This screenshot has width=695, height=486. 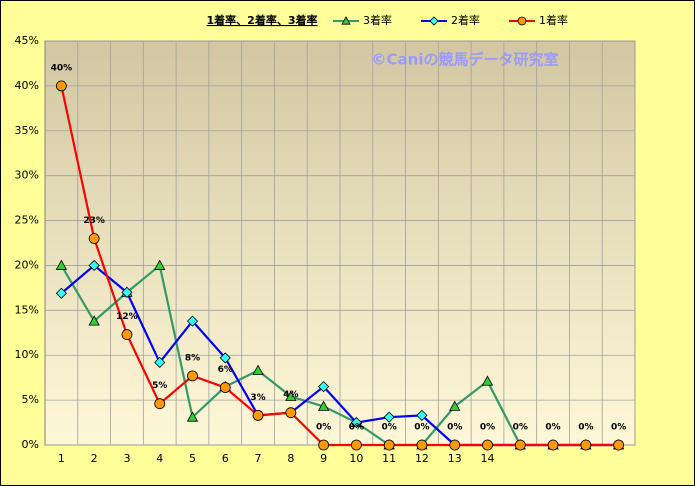 What do you see at coordinates (127, 317) in the screenshot?
I see `data-label: 12%` at bounding box center [127, 317].